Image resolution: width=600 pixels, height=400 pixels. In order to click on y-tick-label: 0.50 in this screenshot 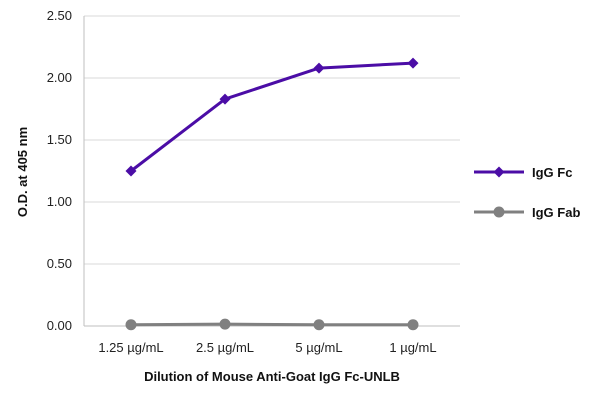, I will do `click(59, 263)`.